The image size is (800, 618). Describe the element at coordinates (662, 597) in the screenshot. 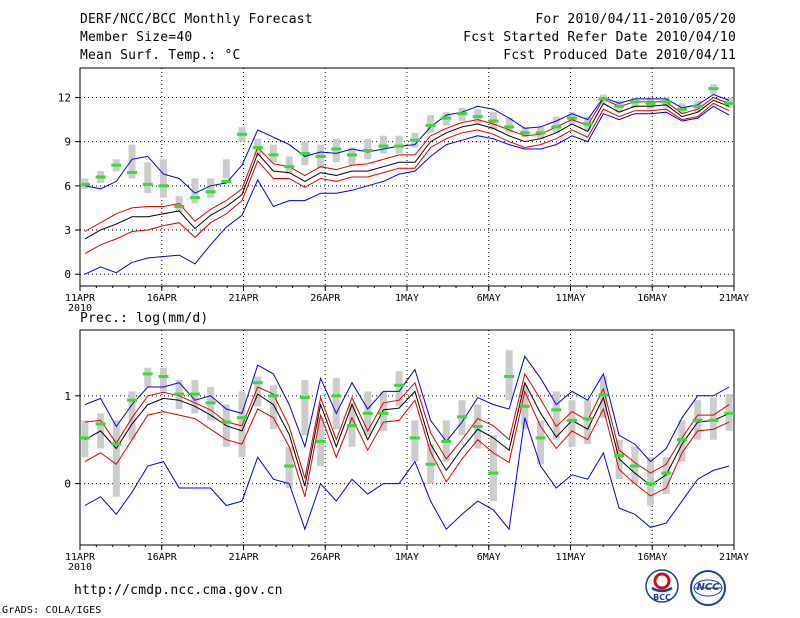

I see `bcc-logo-text: BCC` at that location.